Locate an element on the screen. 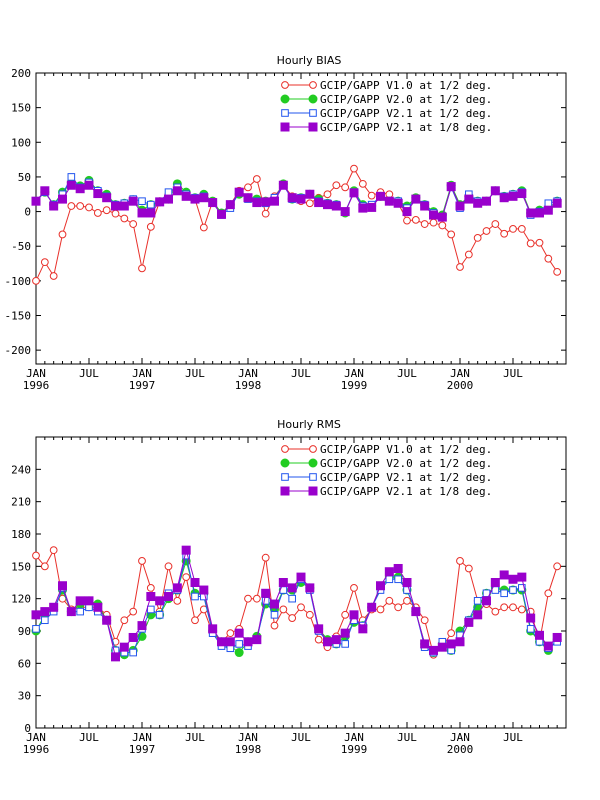 This screenshot has width=600, height=800. y-tick-label: 0 is located at coordinates (27, 728).